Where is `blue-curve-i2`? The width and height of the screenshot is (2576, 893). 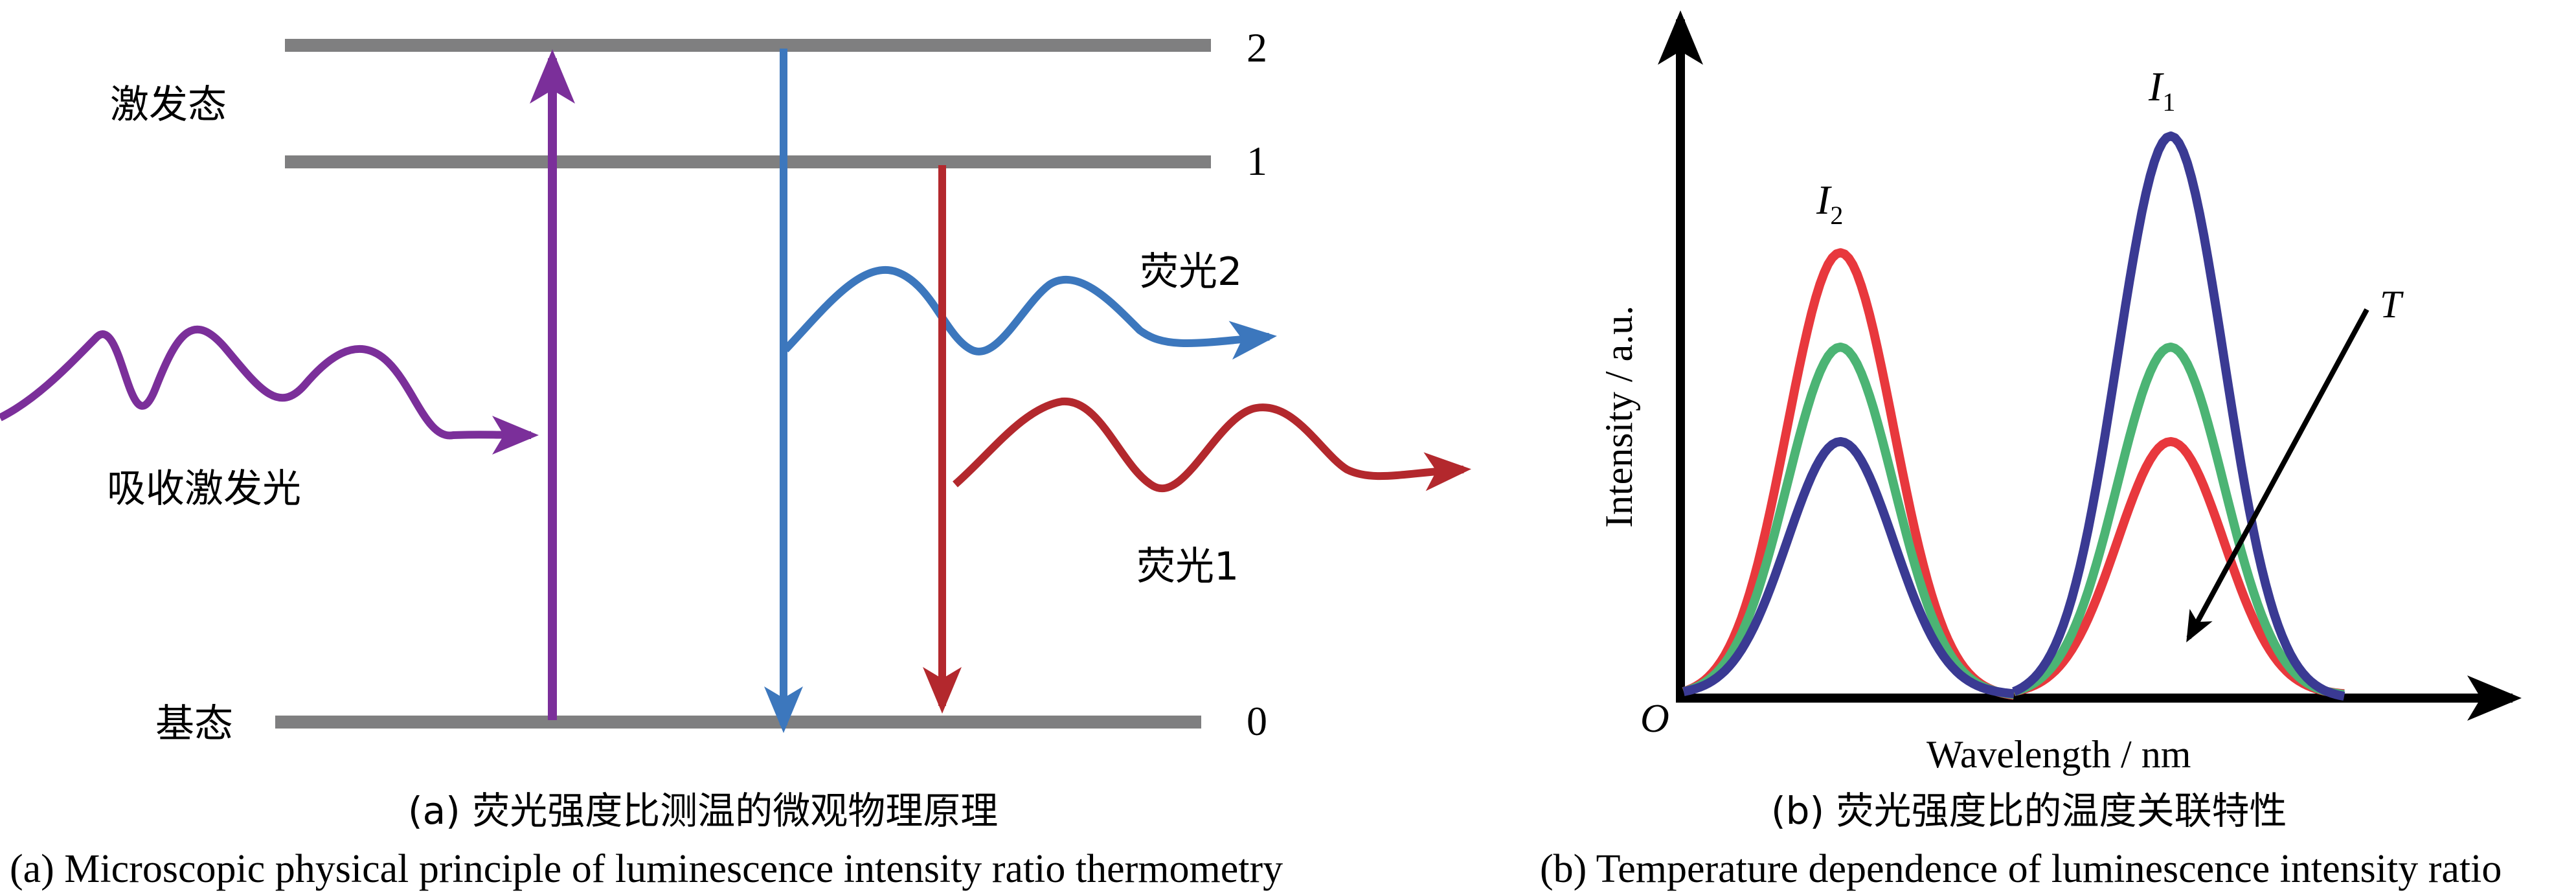
blue-curve-i2 is located at coordinates (1848, 567).